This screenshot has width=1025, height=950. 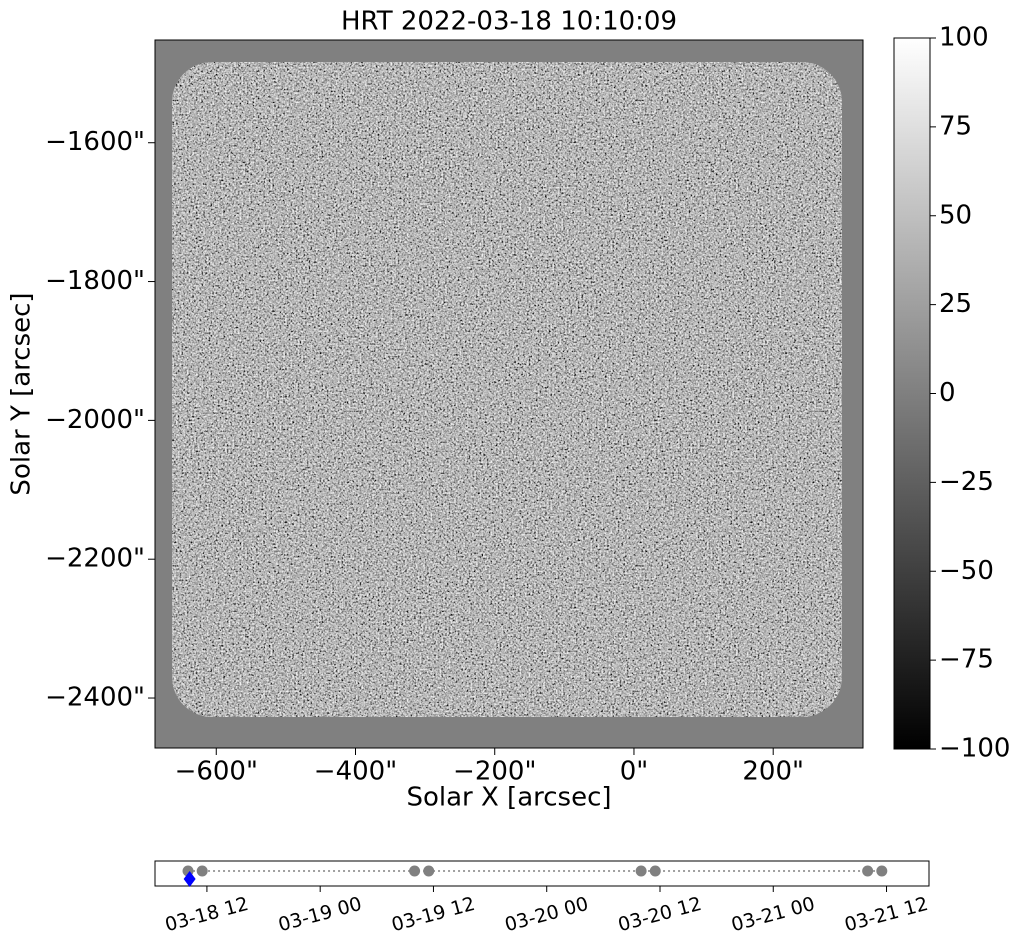 What do you see at coordinates (886, 914) in the screenshot?
I see `x-tick-label: 03-21 12` at bounding box center [886, 914].